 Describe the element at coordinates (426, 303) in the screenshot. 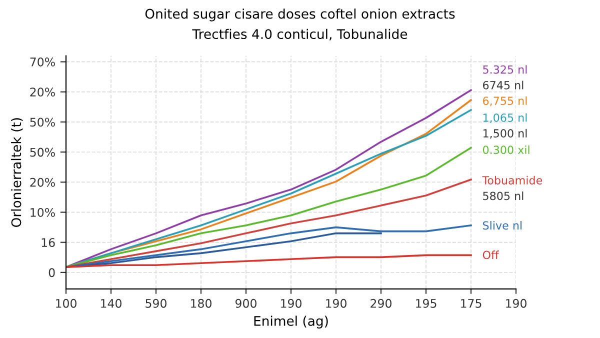

I see `x-tick-label: 195` at that location.